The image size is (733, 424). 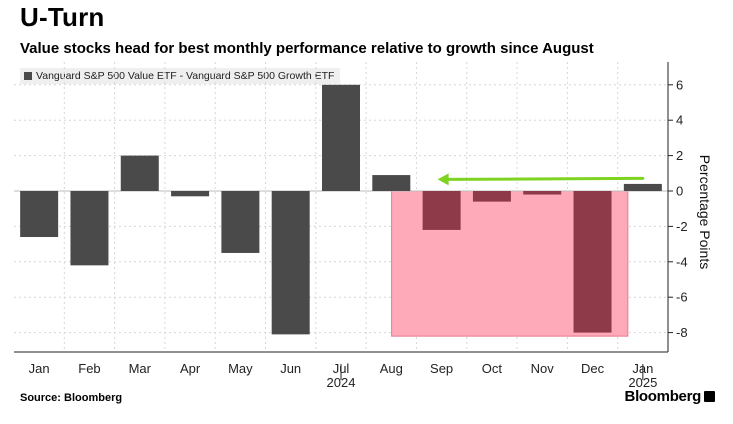 I want to click on bloomberg-logo: Bloomberg, so click(x=670, y=396).